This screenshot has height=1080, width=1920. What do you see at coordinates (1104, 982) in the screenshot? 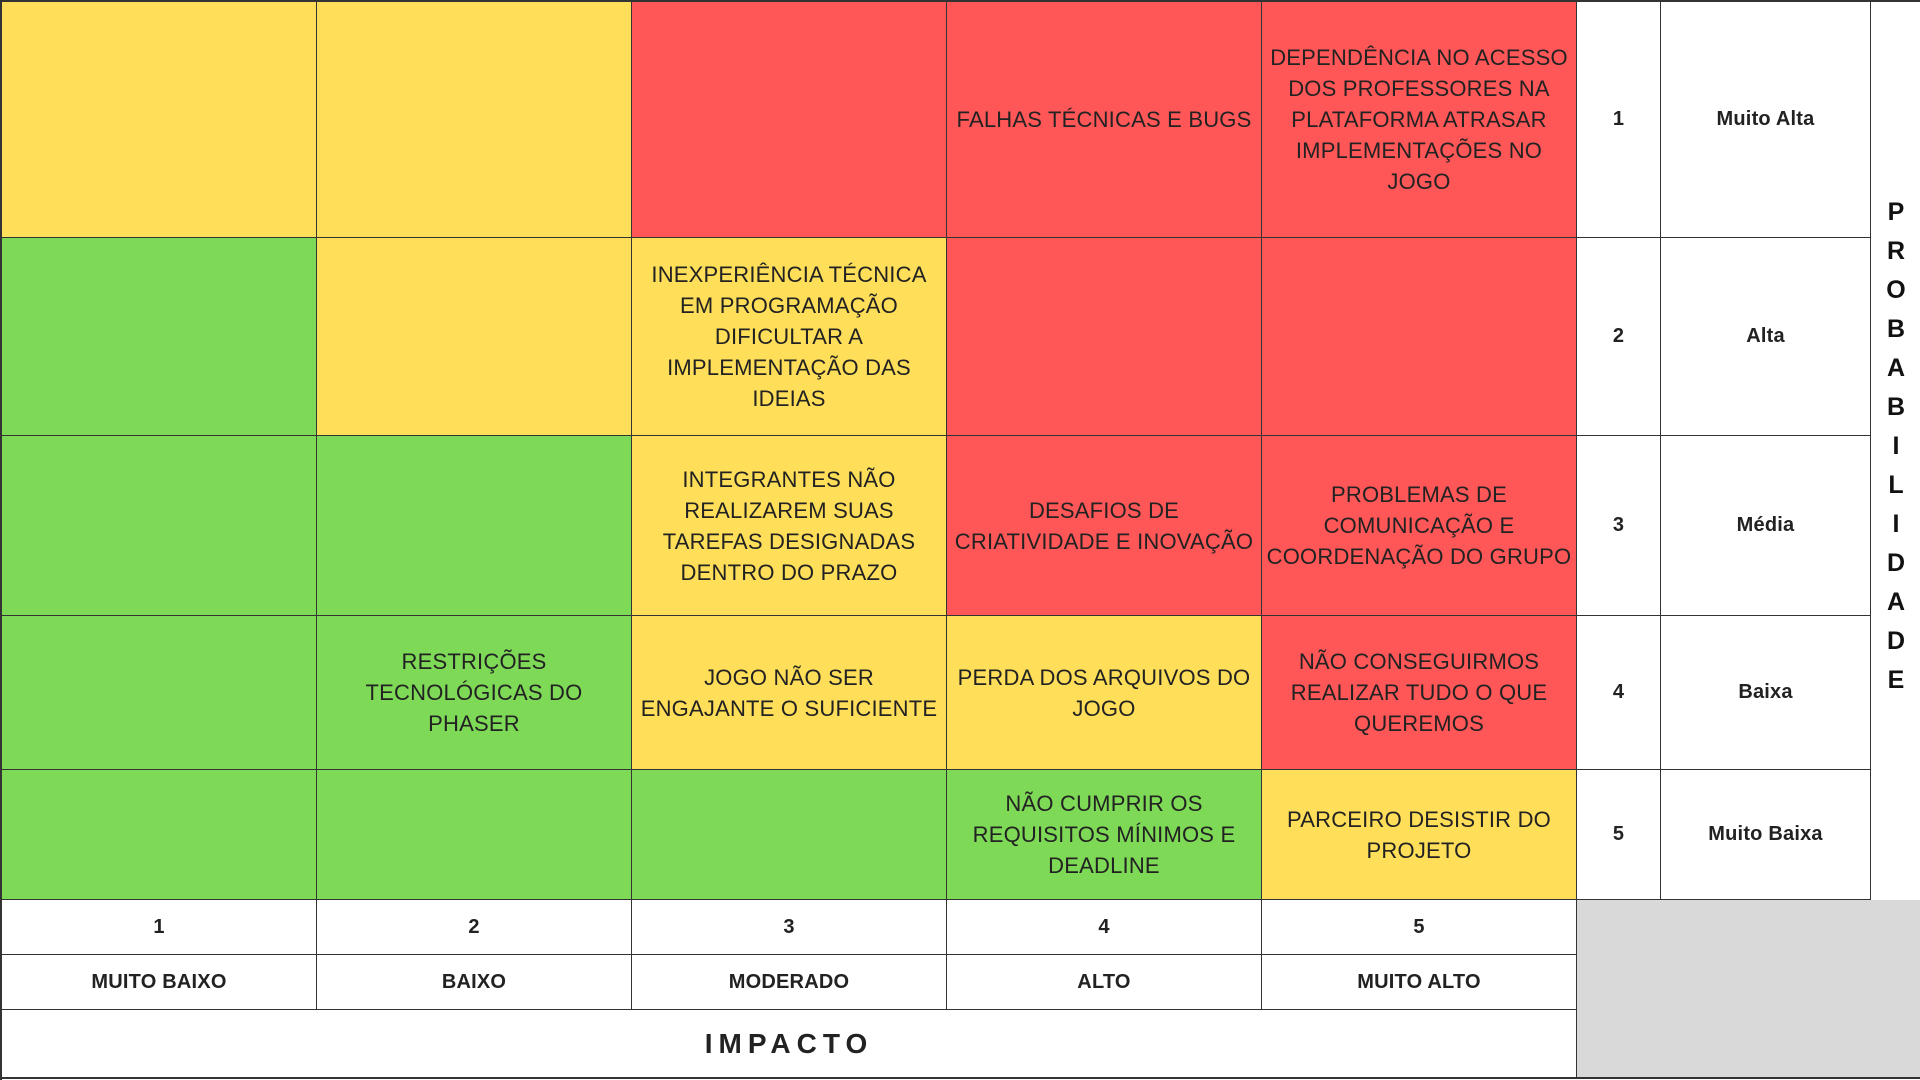
I see `impact-label: ALTO` at bounding box center [1104, 982].